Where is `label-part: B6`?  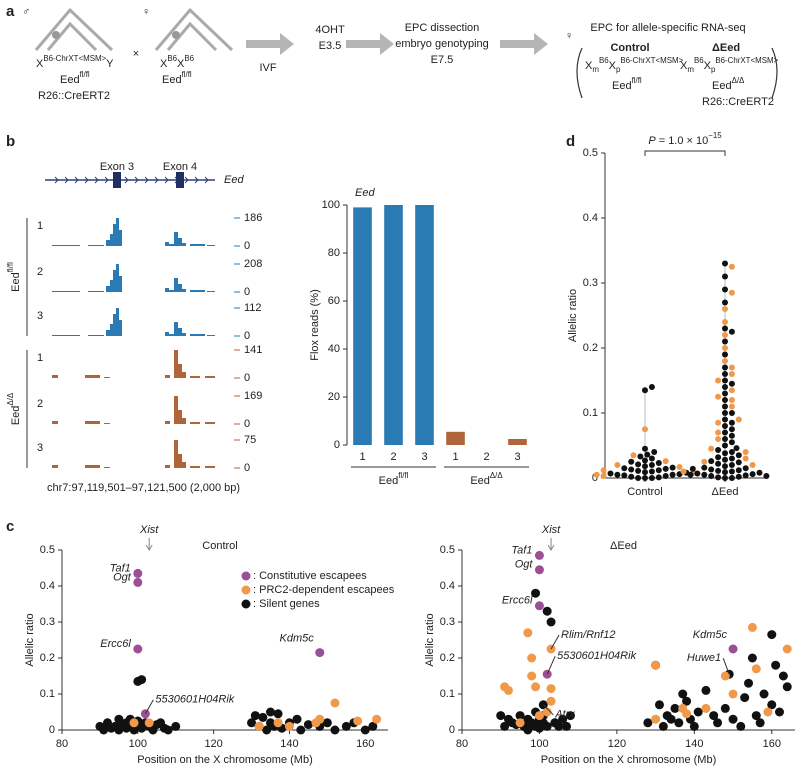
label-part: B6 is located at coordinates (604, 60).